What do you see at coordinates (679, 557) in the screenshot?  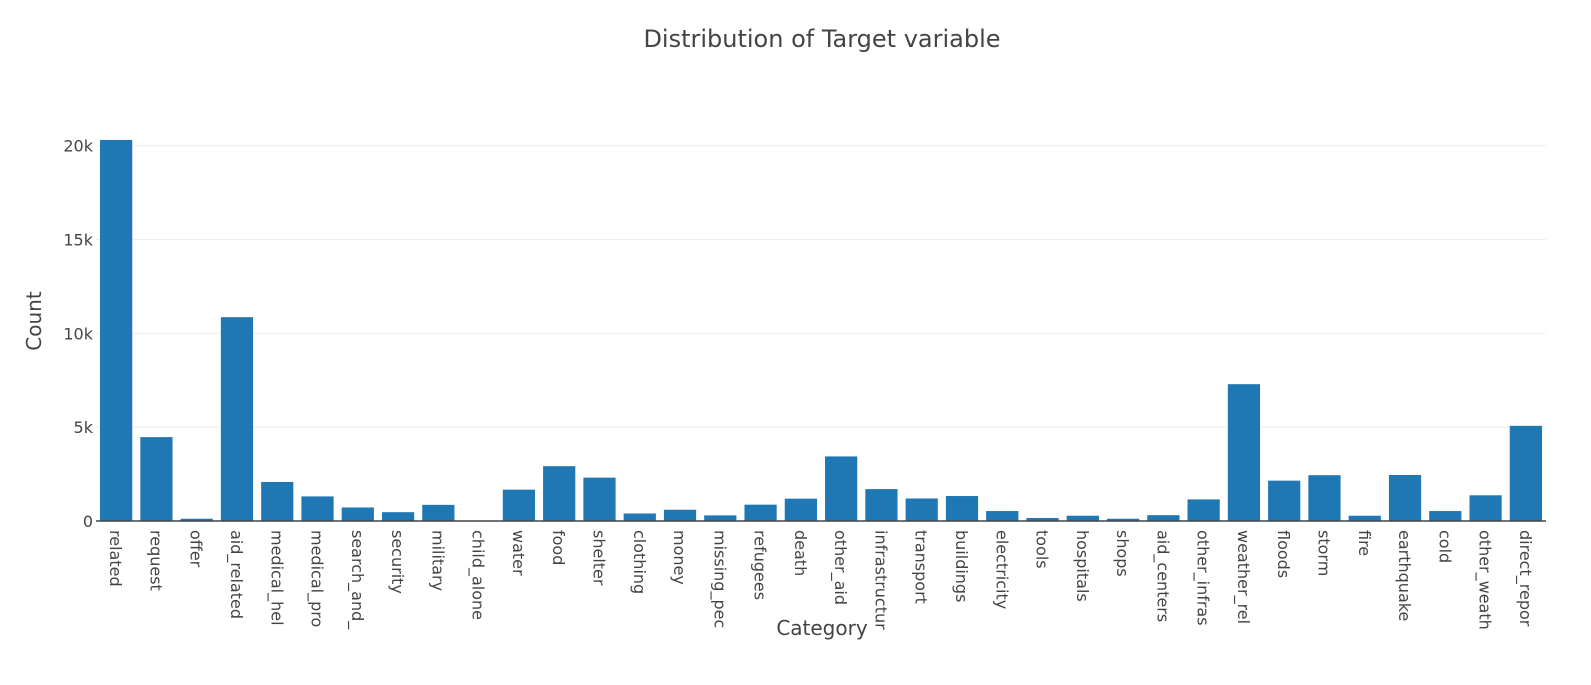 I see `x-tick-label: money` at bounding box center [679, 557].